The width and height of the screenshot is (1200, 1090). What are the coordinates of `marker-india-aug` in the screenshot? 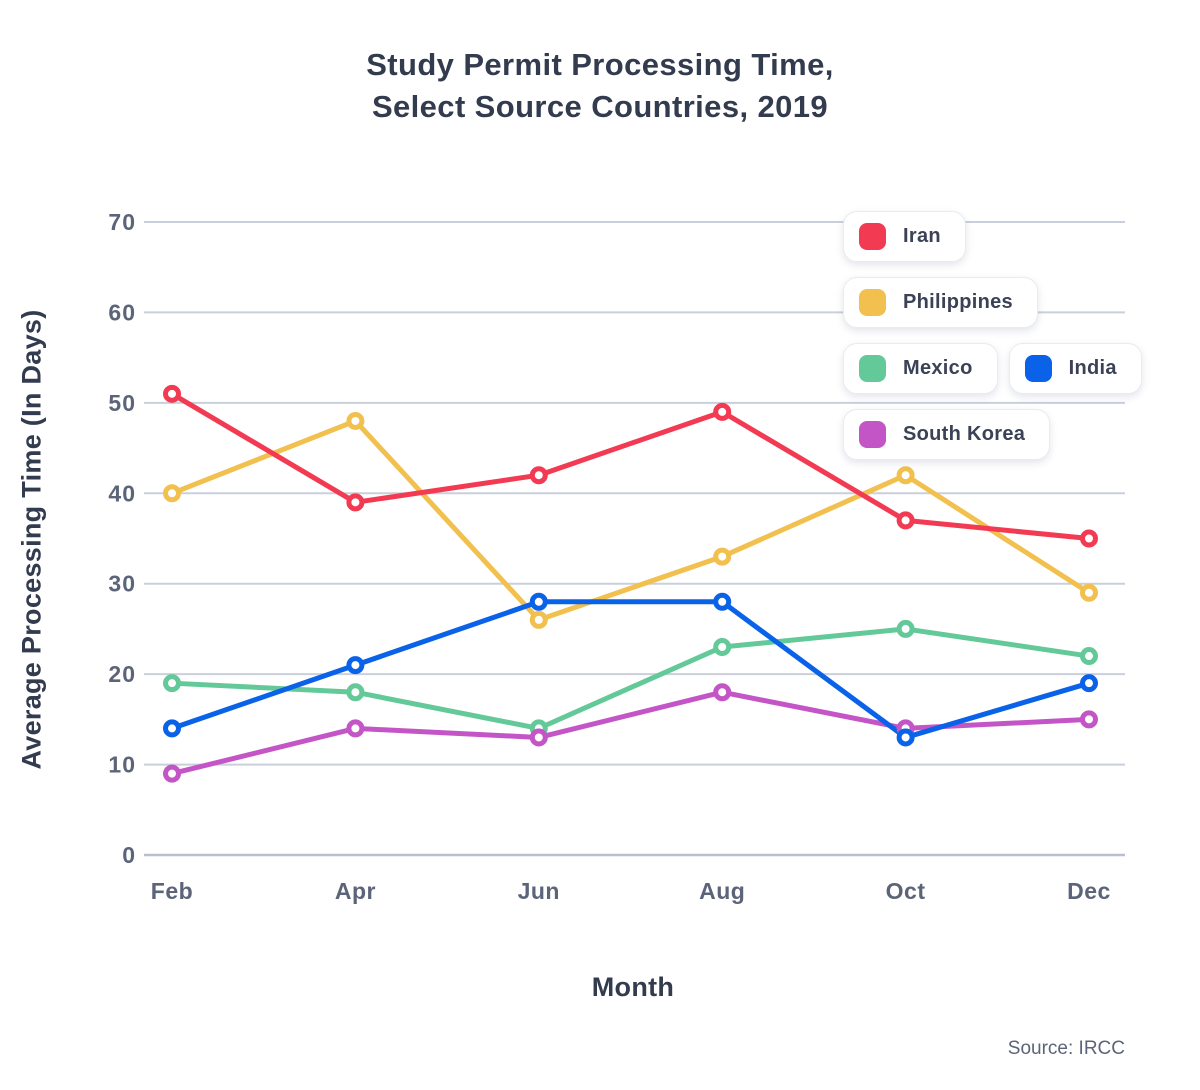 It's located at (722, 601).